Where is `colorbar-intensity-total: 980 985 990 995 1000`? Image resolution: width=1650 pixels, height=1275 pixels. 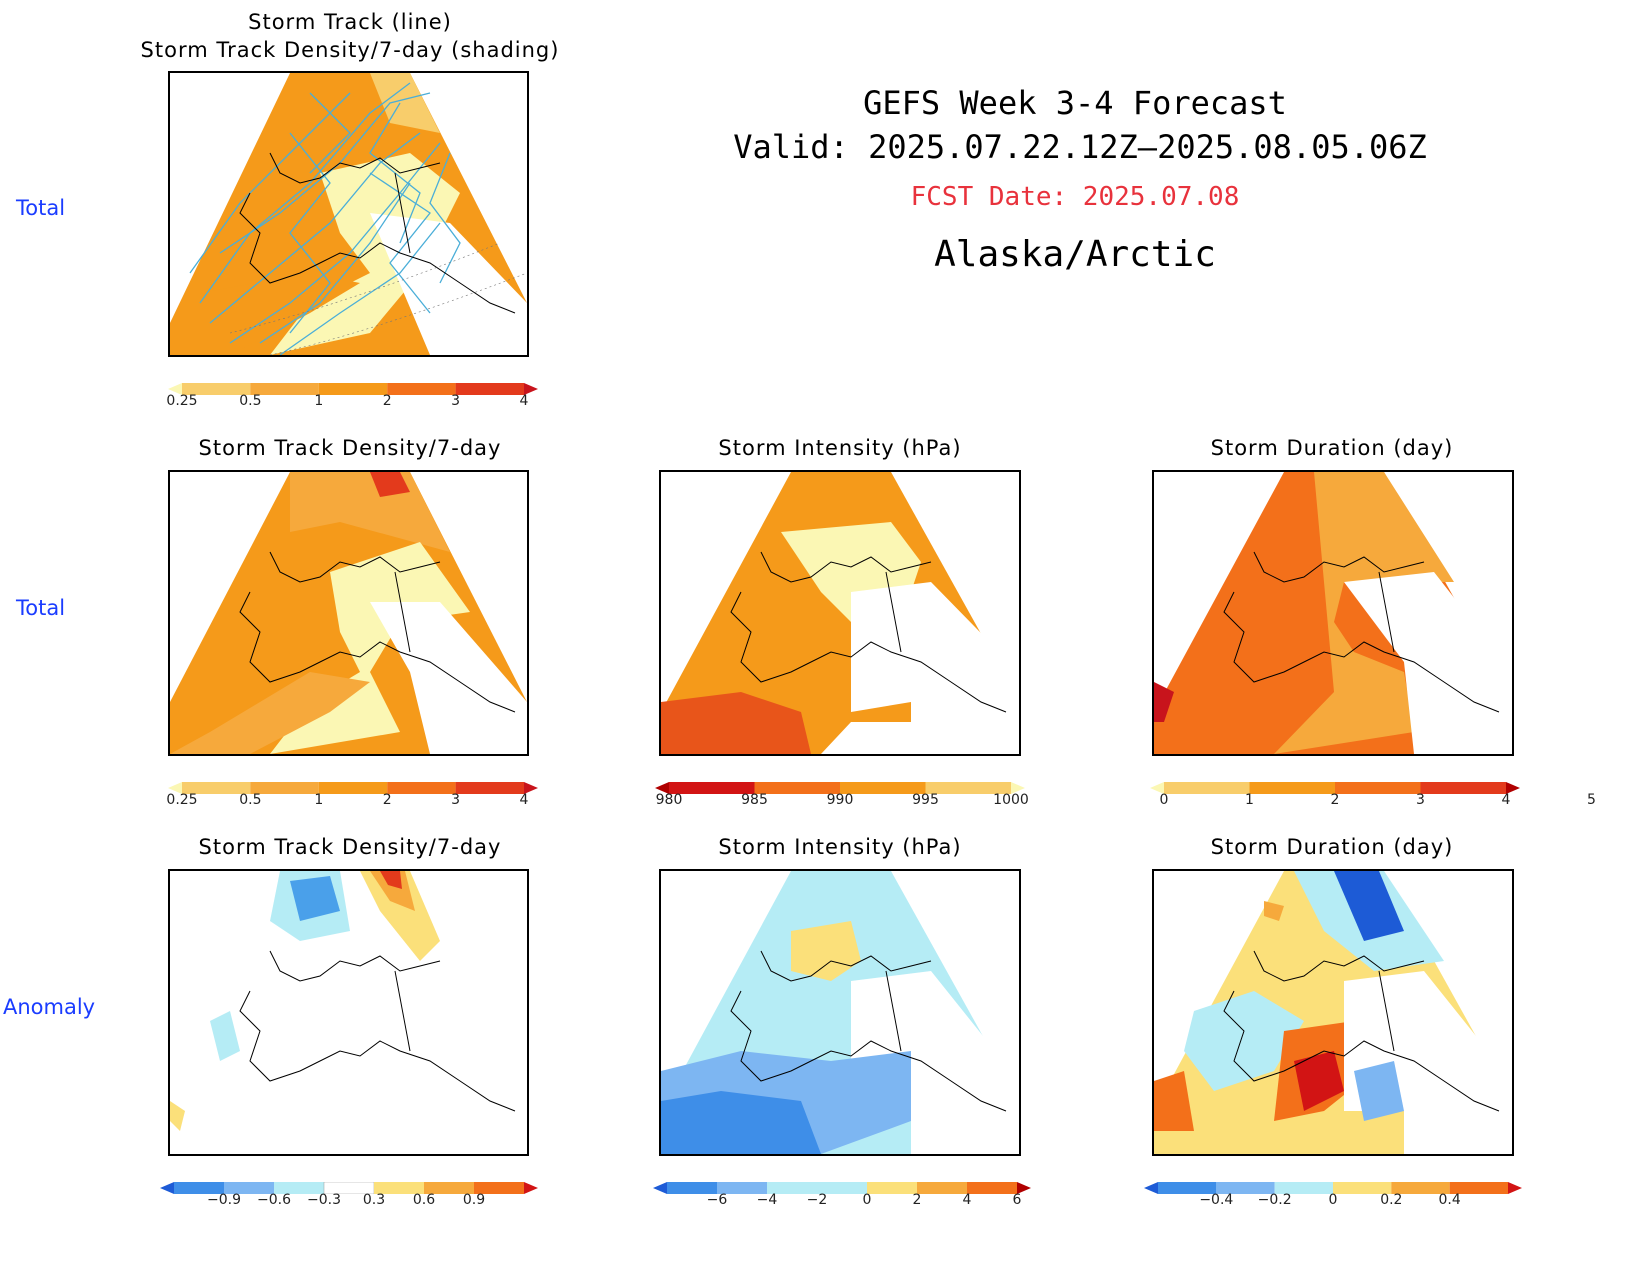
colorbar-intensity-total: 980 985 990 995 1000 is located at coordinates (842, 794).